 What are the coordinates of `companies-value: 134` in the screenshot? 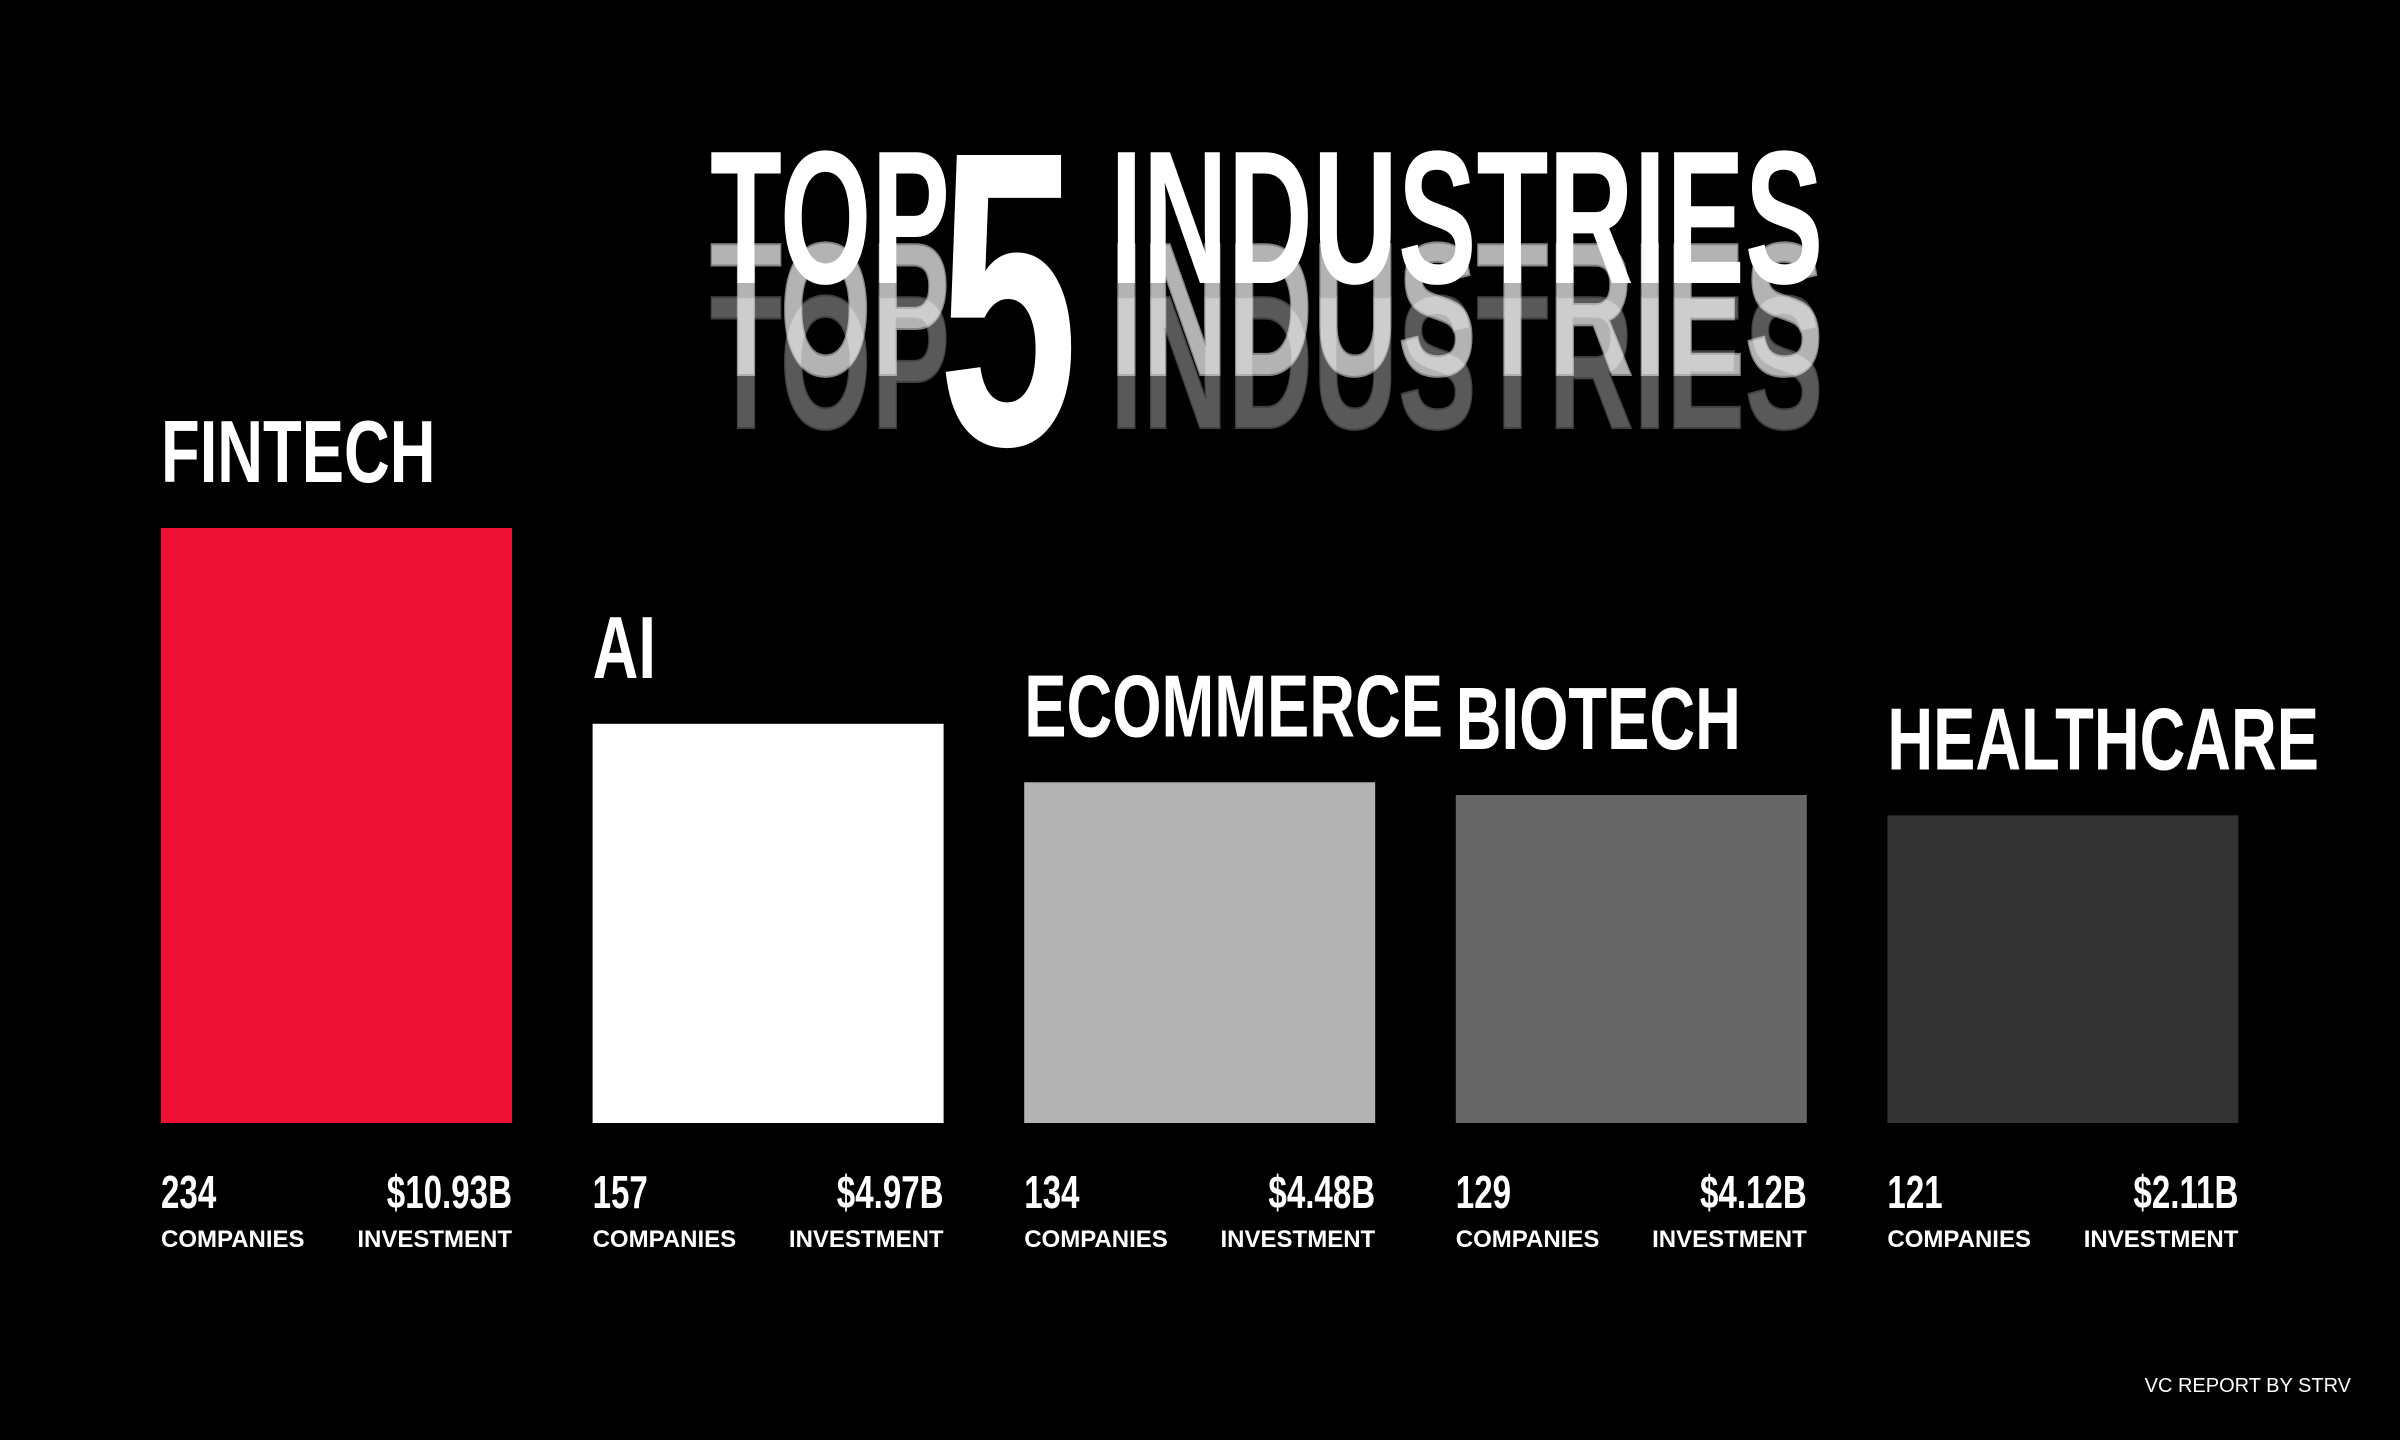 It's located at (1052, 1193).